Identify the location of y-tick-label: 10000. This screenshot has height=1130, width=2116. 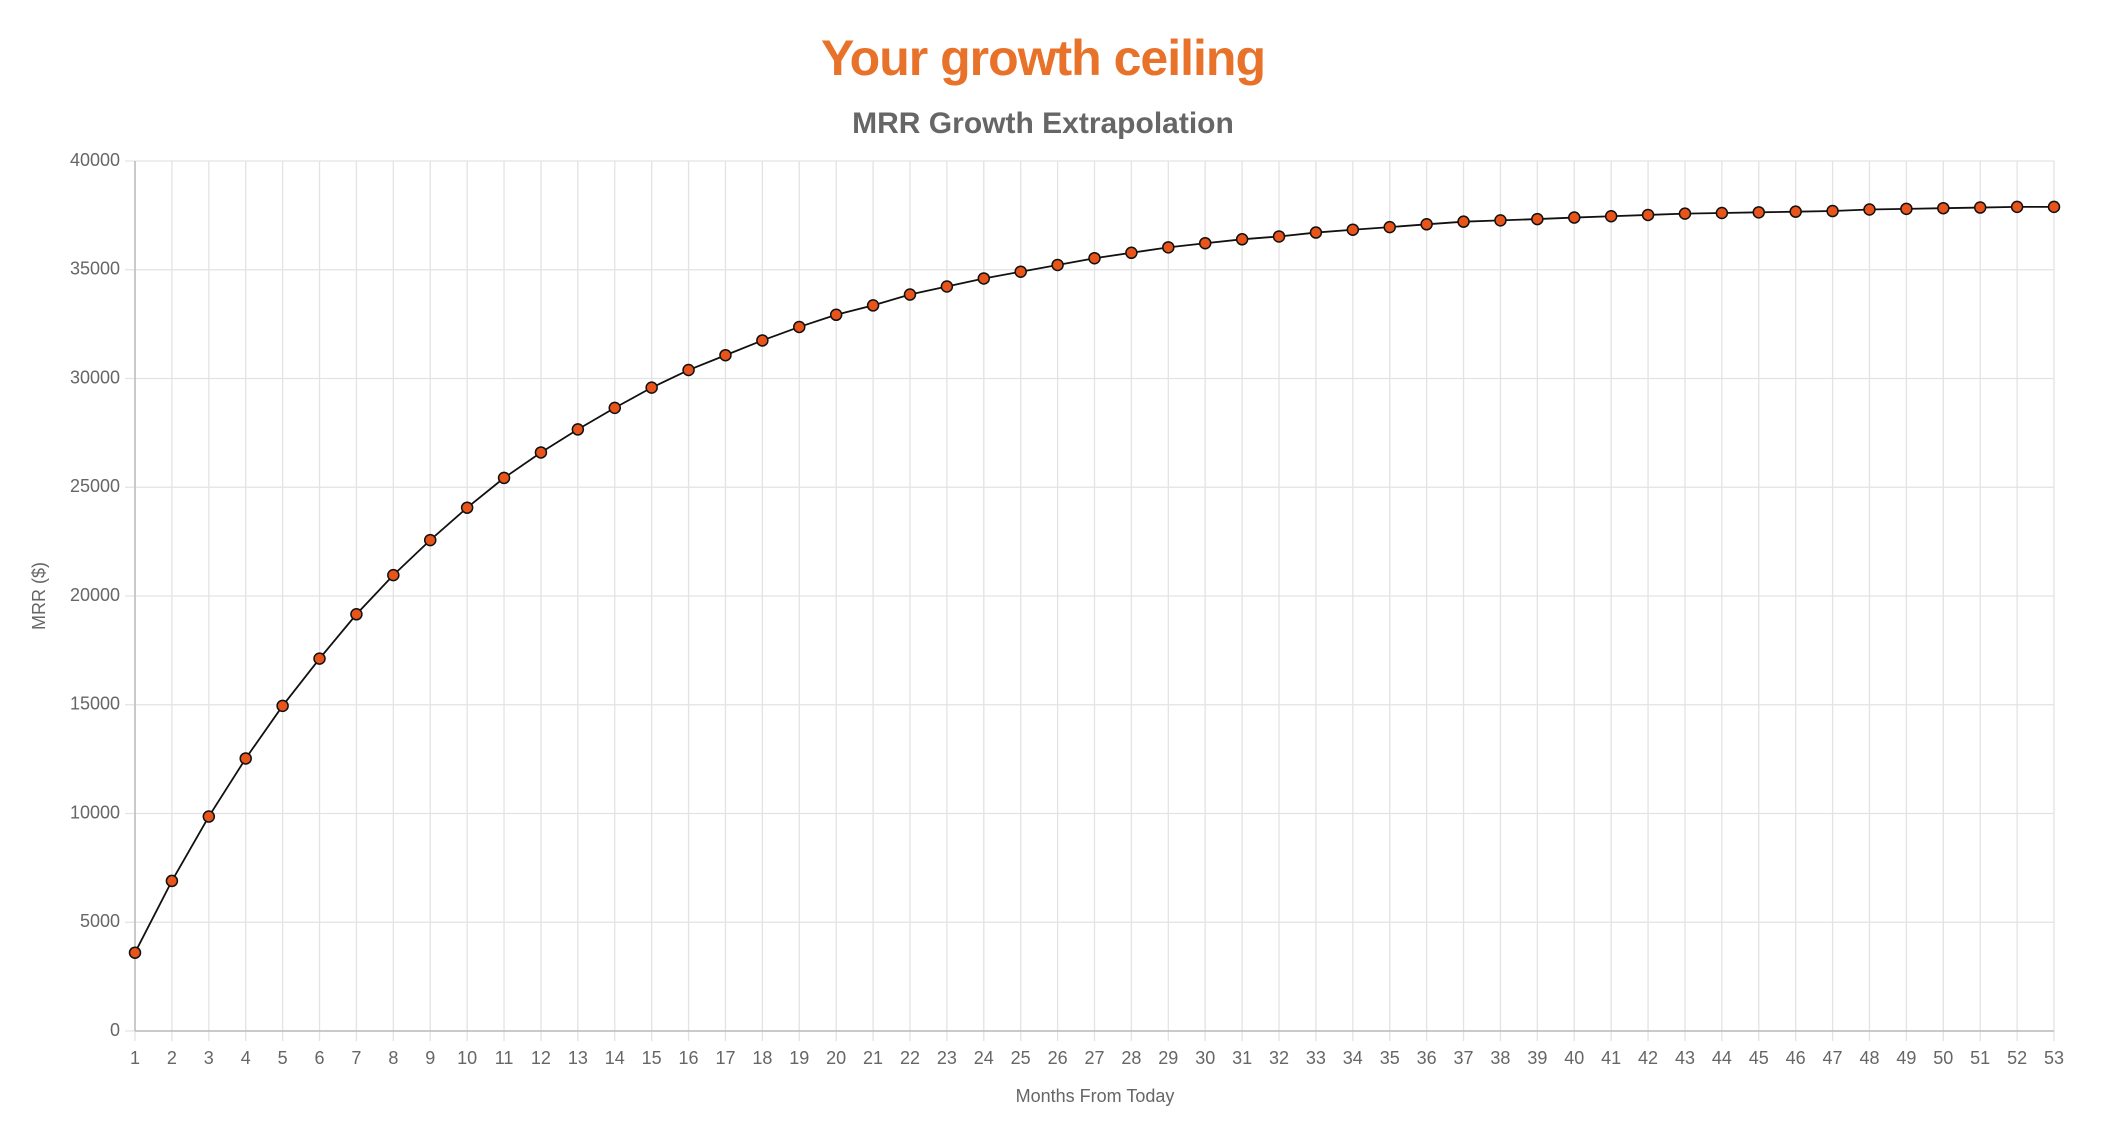
(95, 812).